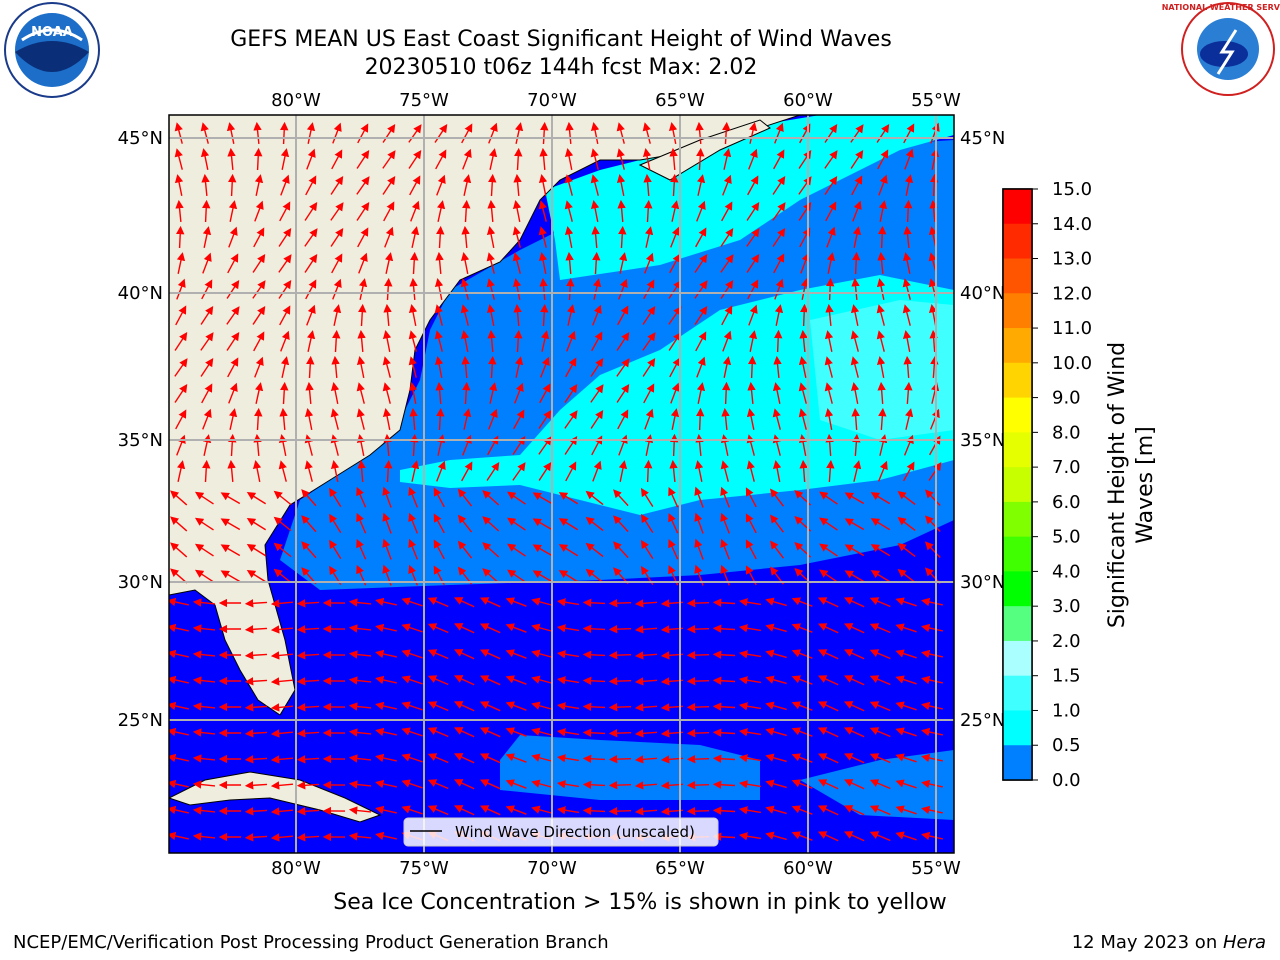 Image resolution: width=1280 pixels, height=960 pixels. I want to click on legend-label: Wind Wave Direction (unscaled), so click(575, 832).